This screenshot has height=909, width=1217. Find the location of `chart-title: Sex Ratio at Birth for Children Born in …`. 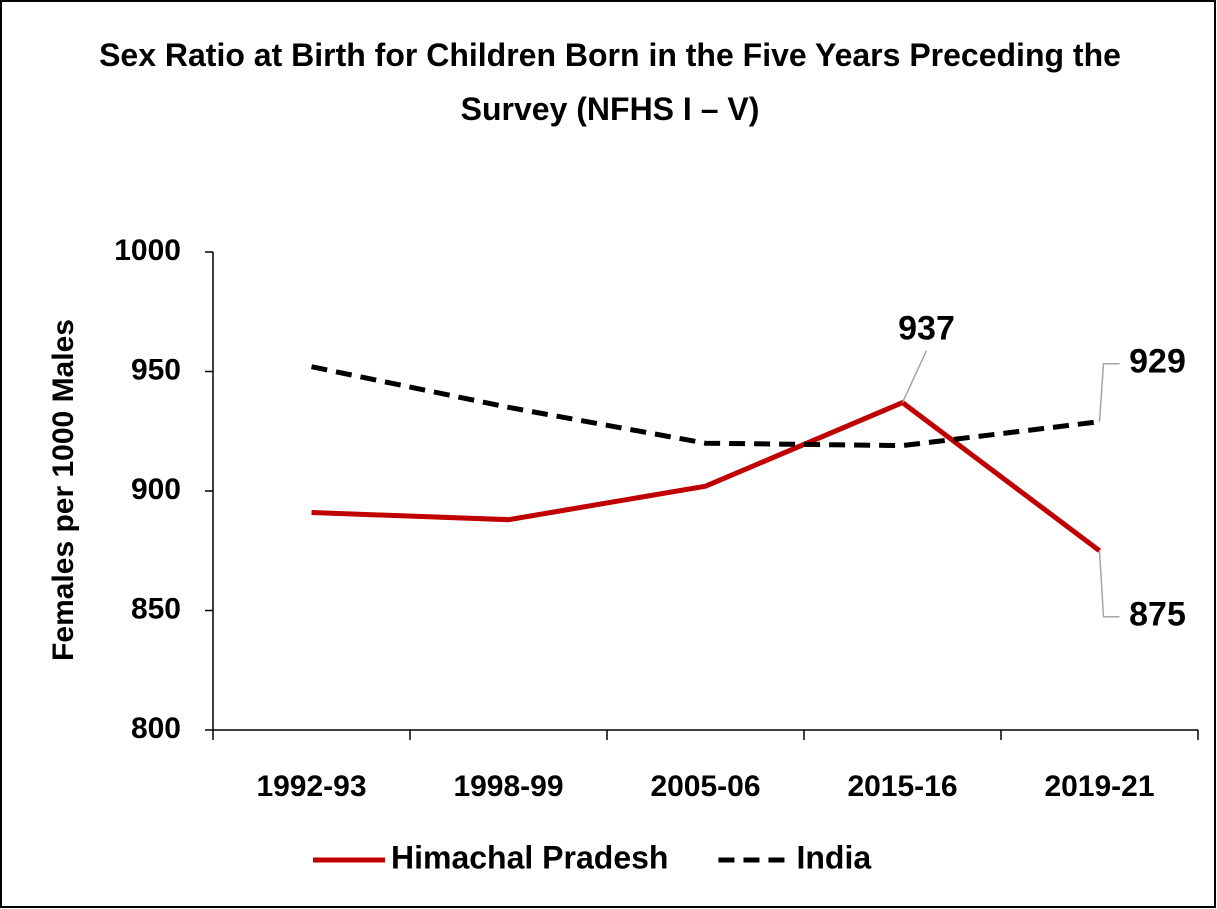

chart-title: Sex Ratio at Birth for Children Born in … is located at coordinates (610, 82).